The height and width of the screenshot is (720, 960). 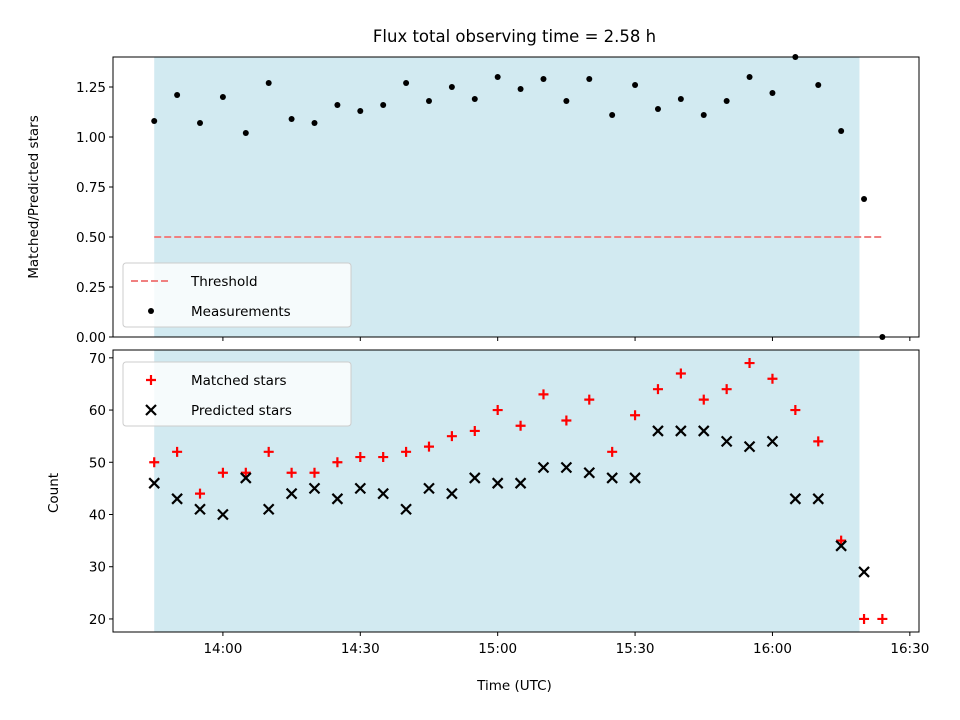 I want to click on y-tick-label: 0.75, so click(x=91, y=188).